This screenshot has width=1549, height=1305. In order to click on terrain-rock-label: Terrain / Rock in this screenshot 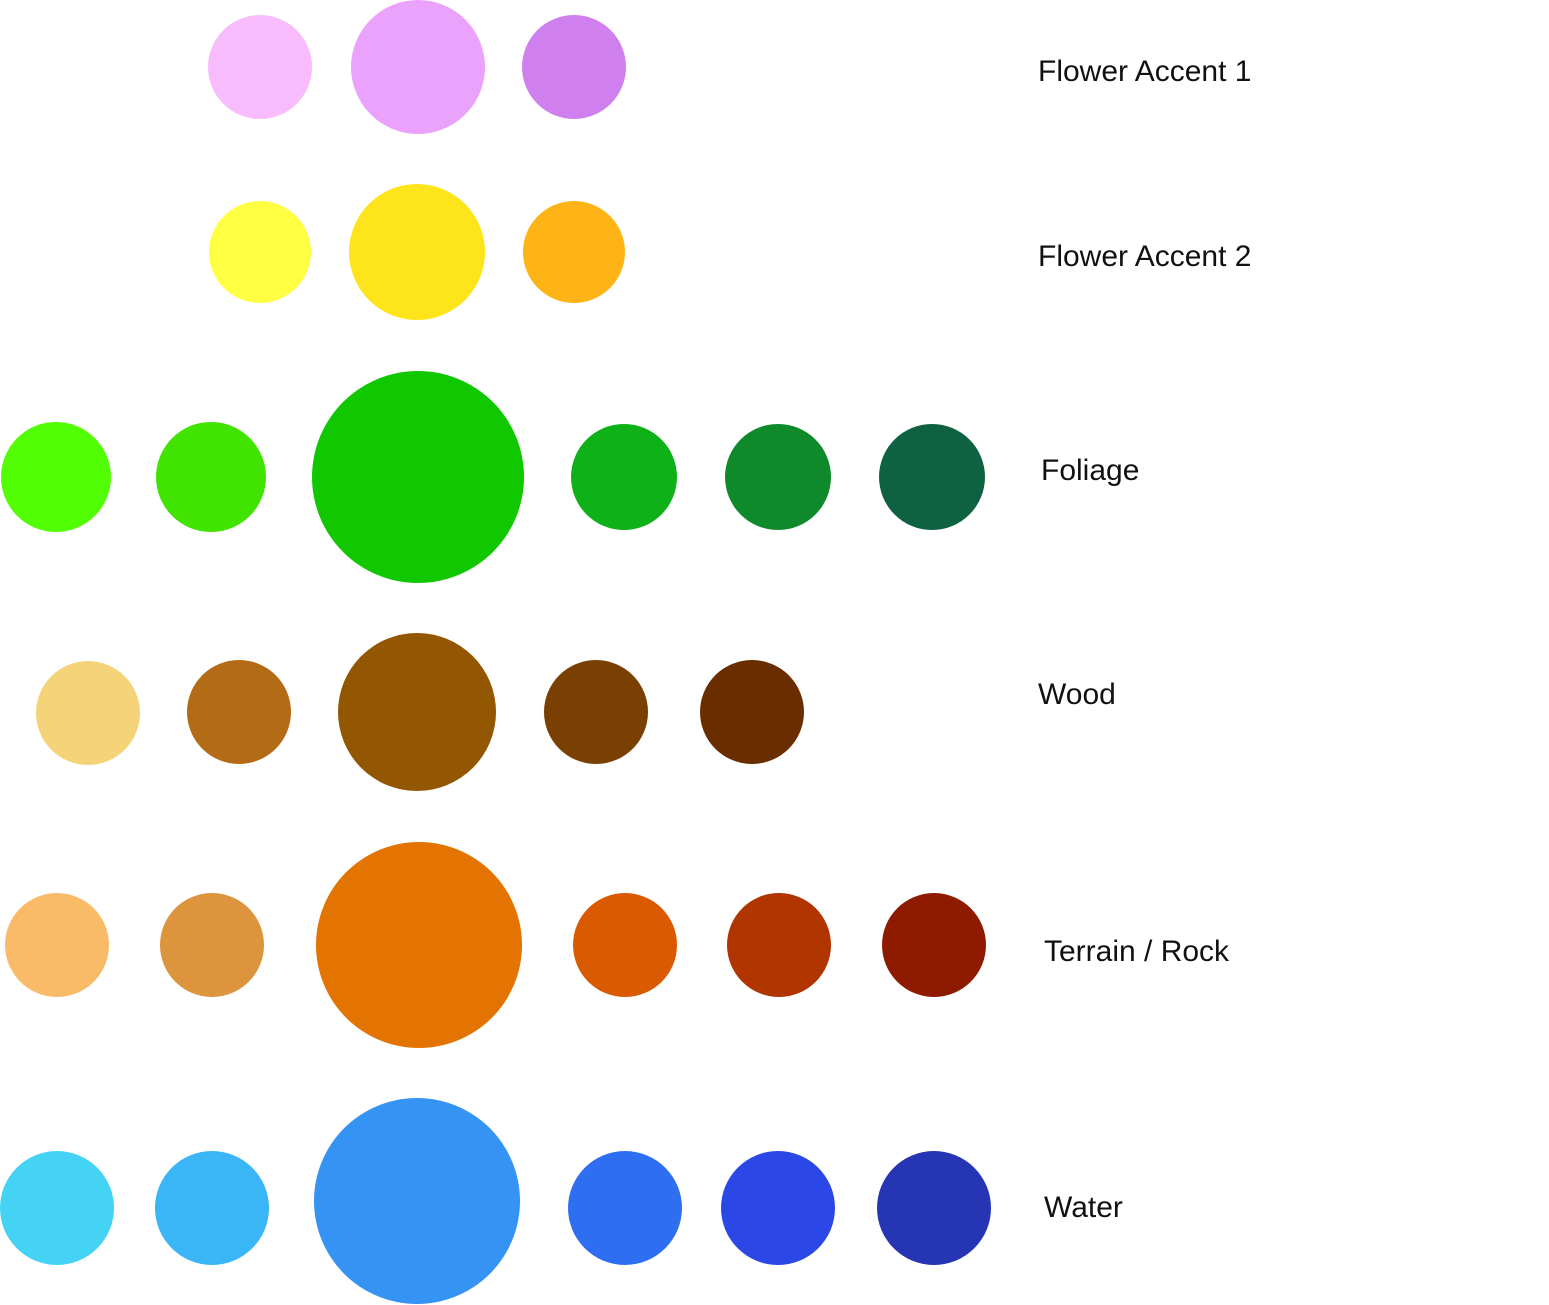, I will do `click(1137, 951)`.